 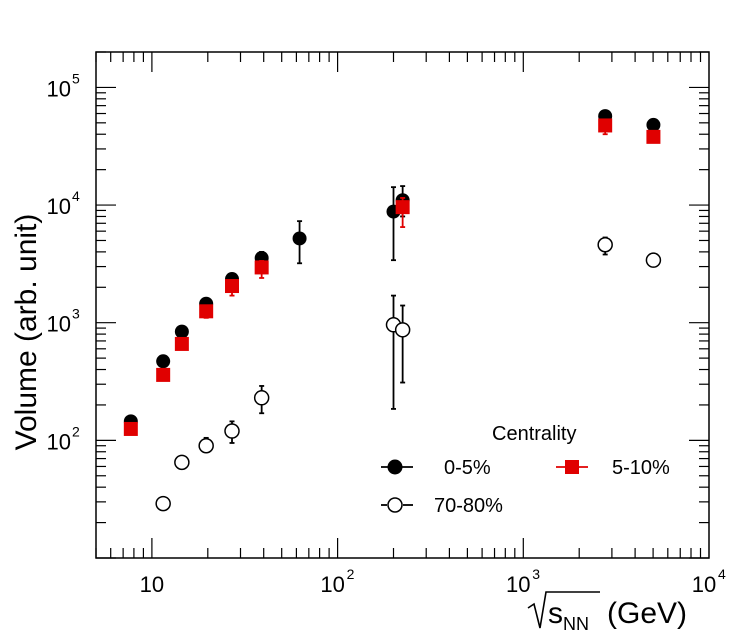 What do you see at coordinates (26, 332) in the screenshot?
I see `y-axis-title: Volume (arb. unit)` at bounding box center [26, 332].